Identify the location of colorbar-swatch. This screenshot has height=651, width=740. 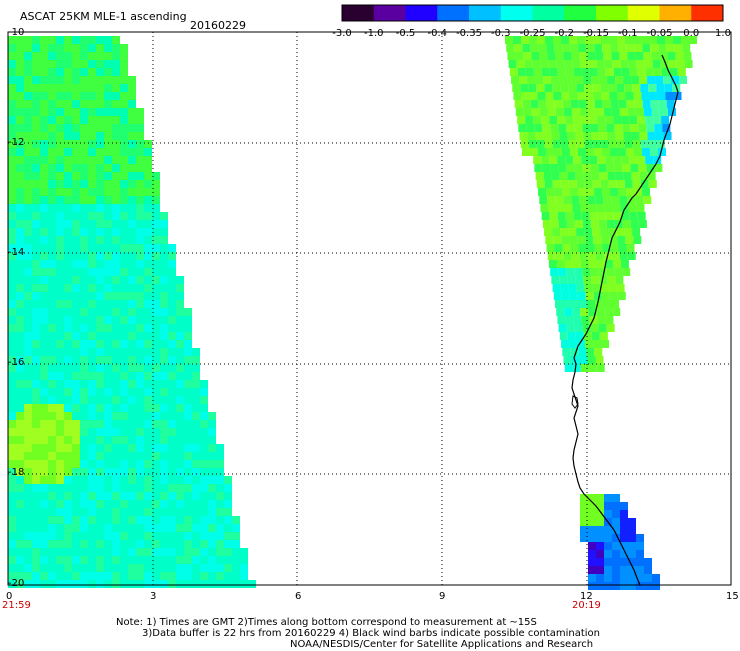
(612, 13).